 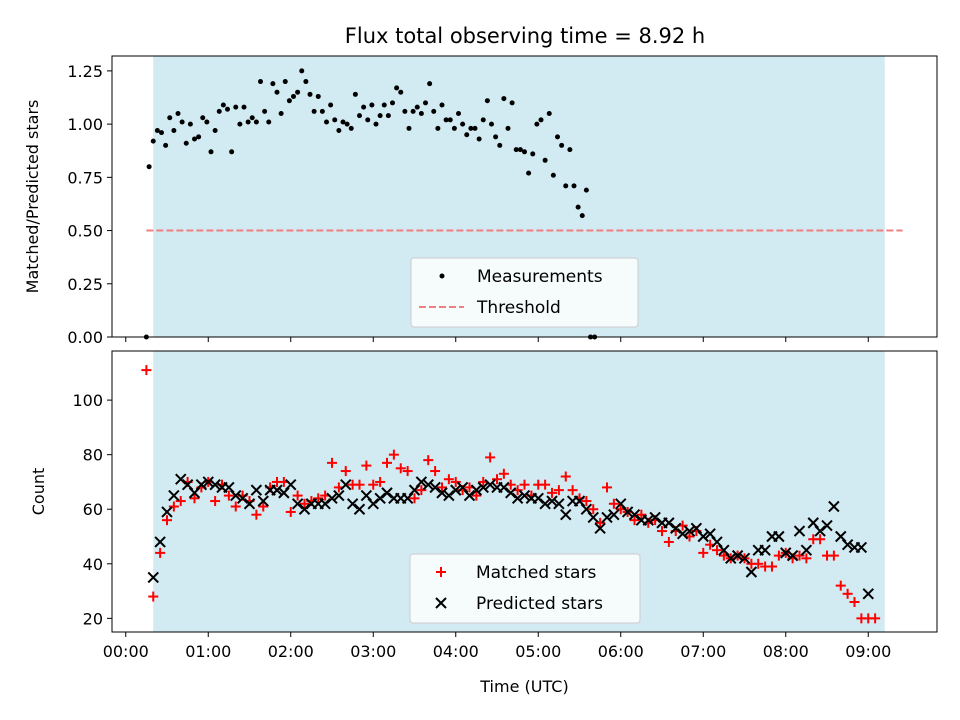 What do you see at coordinates (497, 339) in the screenshot?
I see `ratio-x-axis` at bounding box center [497, 339].